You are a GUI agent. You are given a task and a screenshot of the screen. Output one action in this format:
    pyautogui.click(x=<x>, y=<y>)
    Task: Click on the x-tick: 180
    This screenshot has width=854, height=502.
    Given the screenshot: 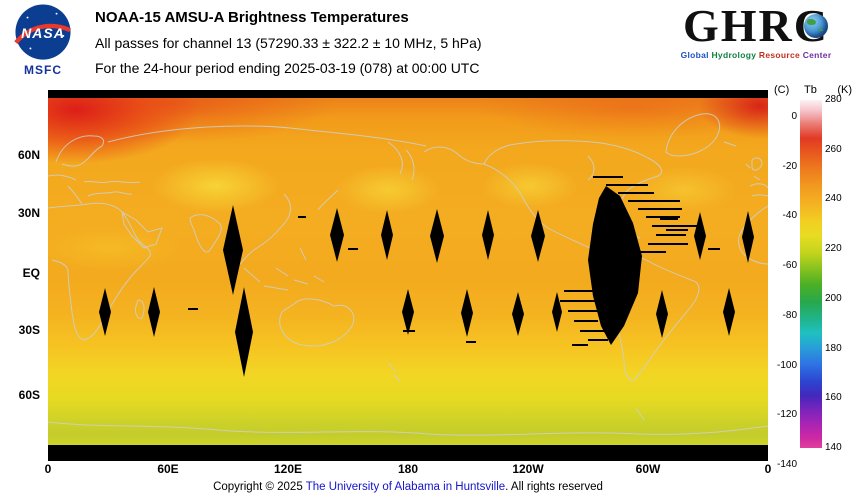 What is the action you would take?
    pyautogui.click(x=408, y=469)
    